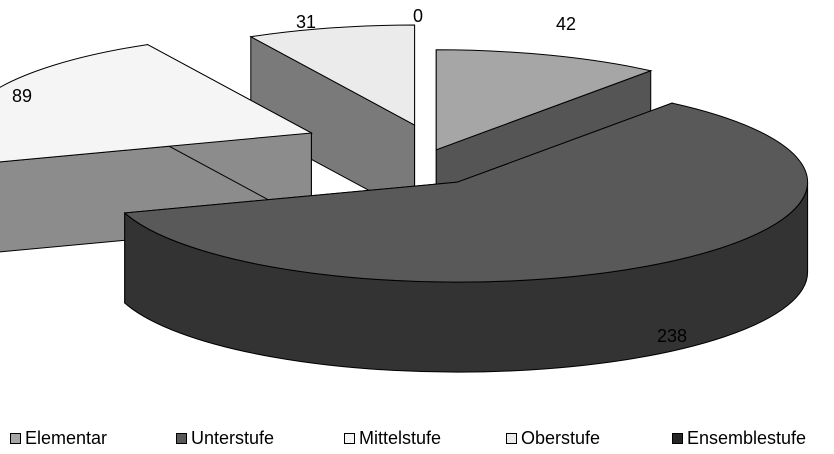  I want to click on legend-item-unterstufe: Unterstufe, so click(225, 438).